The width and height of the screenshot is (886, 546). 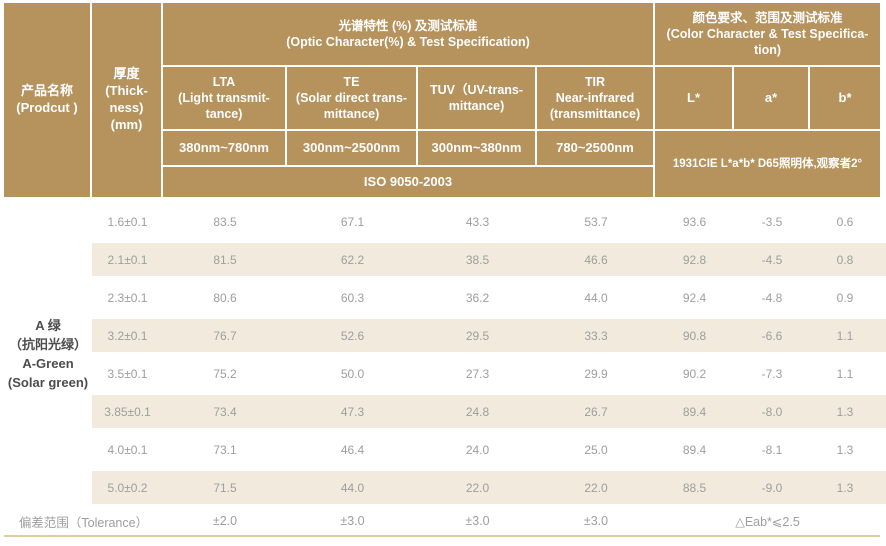 What do you see at coordinates (127, 222) in the screenshot?
I see `thickness-value-cell: 1.6±0.1` at bounding box center [127, 222].